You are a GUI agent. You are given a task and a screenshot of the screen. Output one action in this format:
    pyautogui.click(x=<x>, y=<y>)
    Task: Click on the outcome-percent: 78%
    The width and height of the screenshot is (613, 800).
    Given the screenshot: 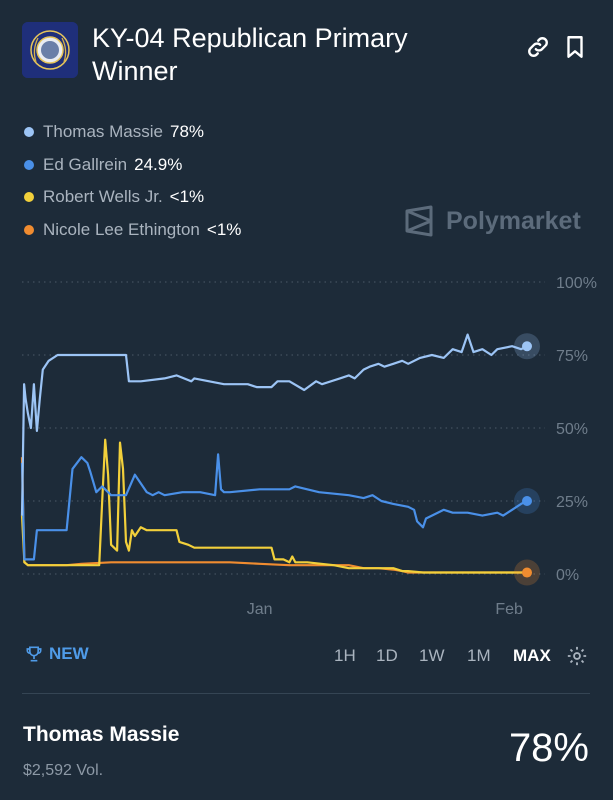 What is the action you would take?
    pyautogui.click(x=548, y=748)
    